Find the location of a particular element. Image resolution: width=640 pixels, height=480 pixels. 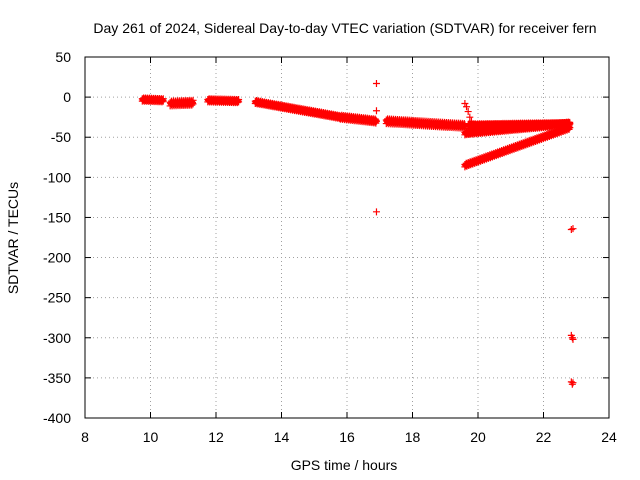

x-tick-label: 16 is located at coordinates (347, 437).